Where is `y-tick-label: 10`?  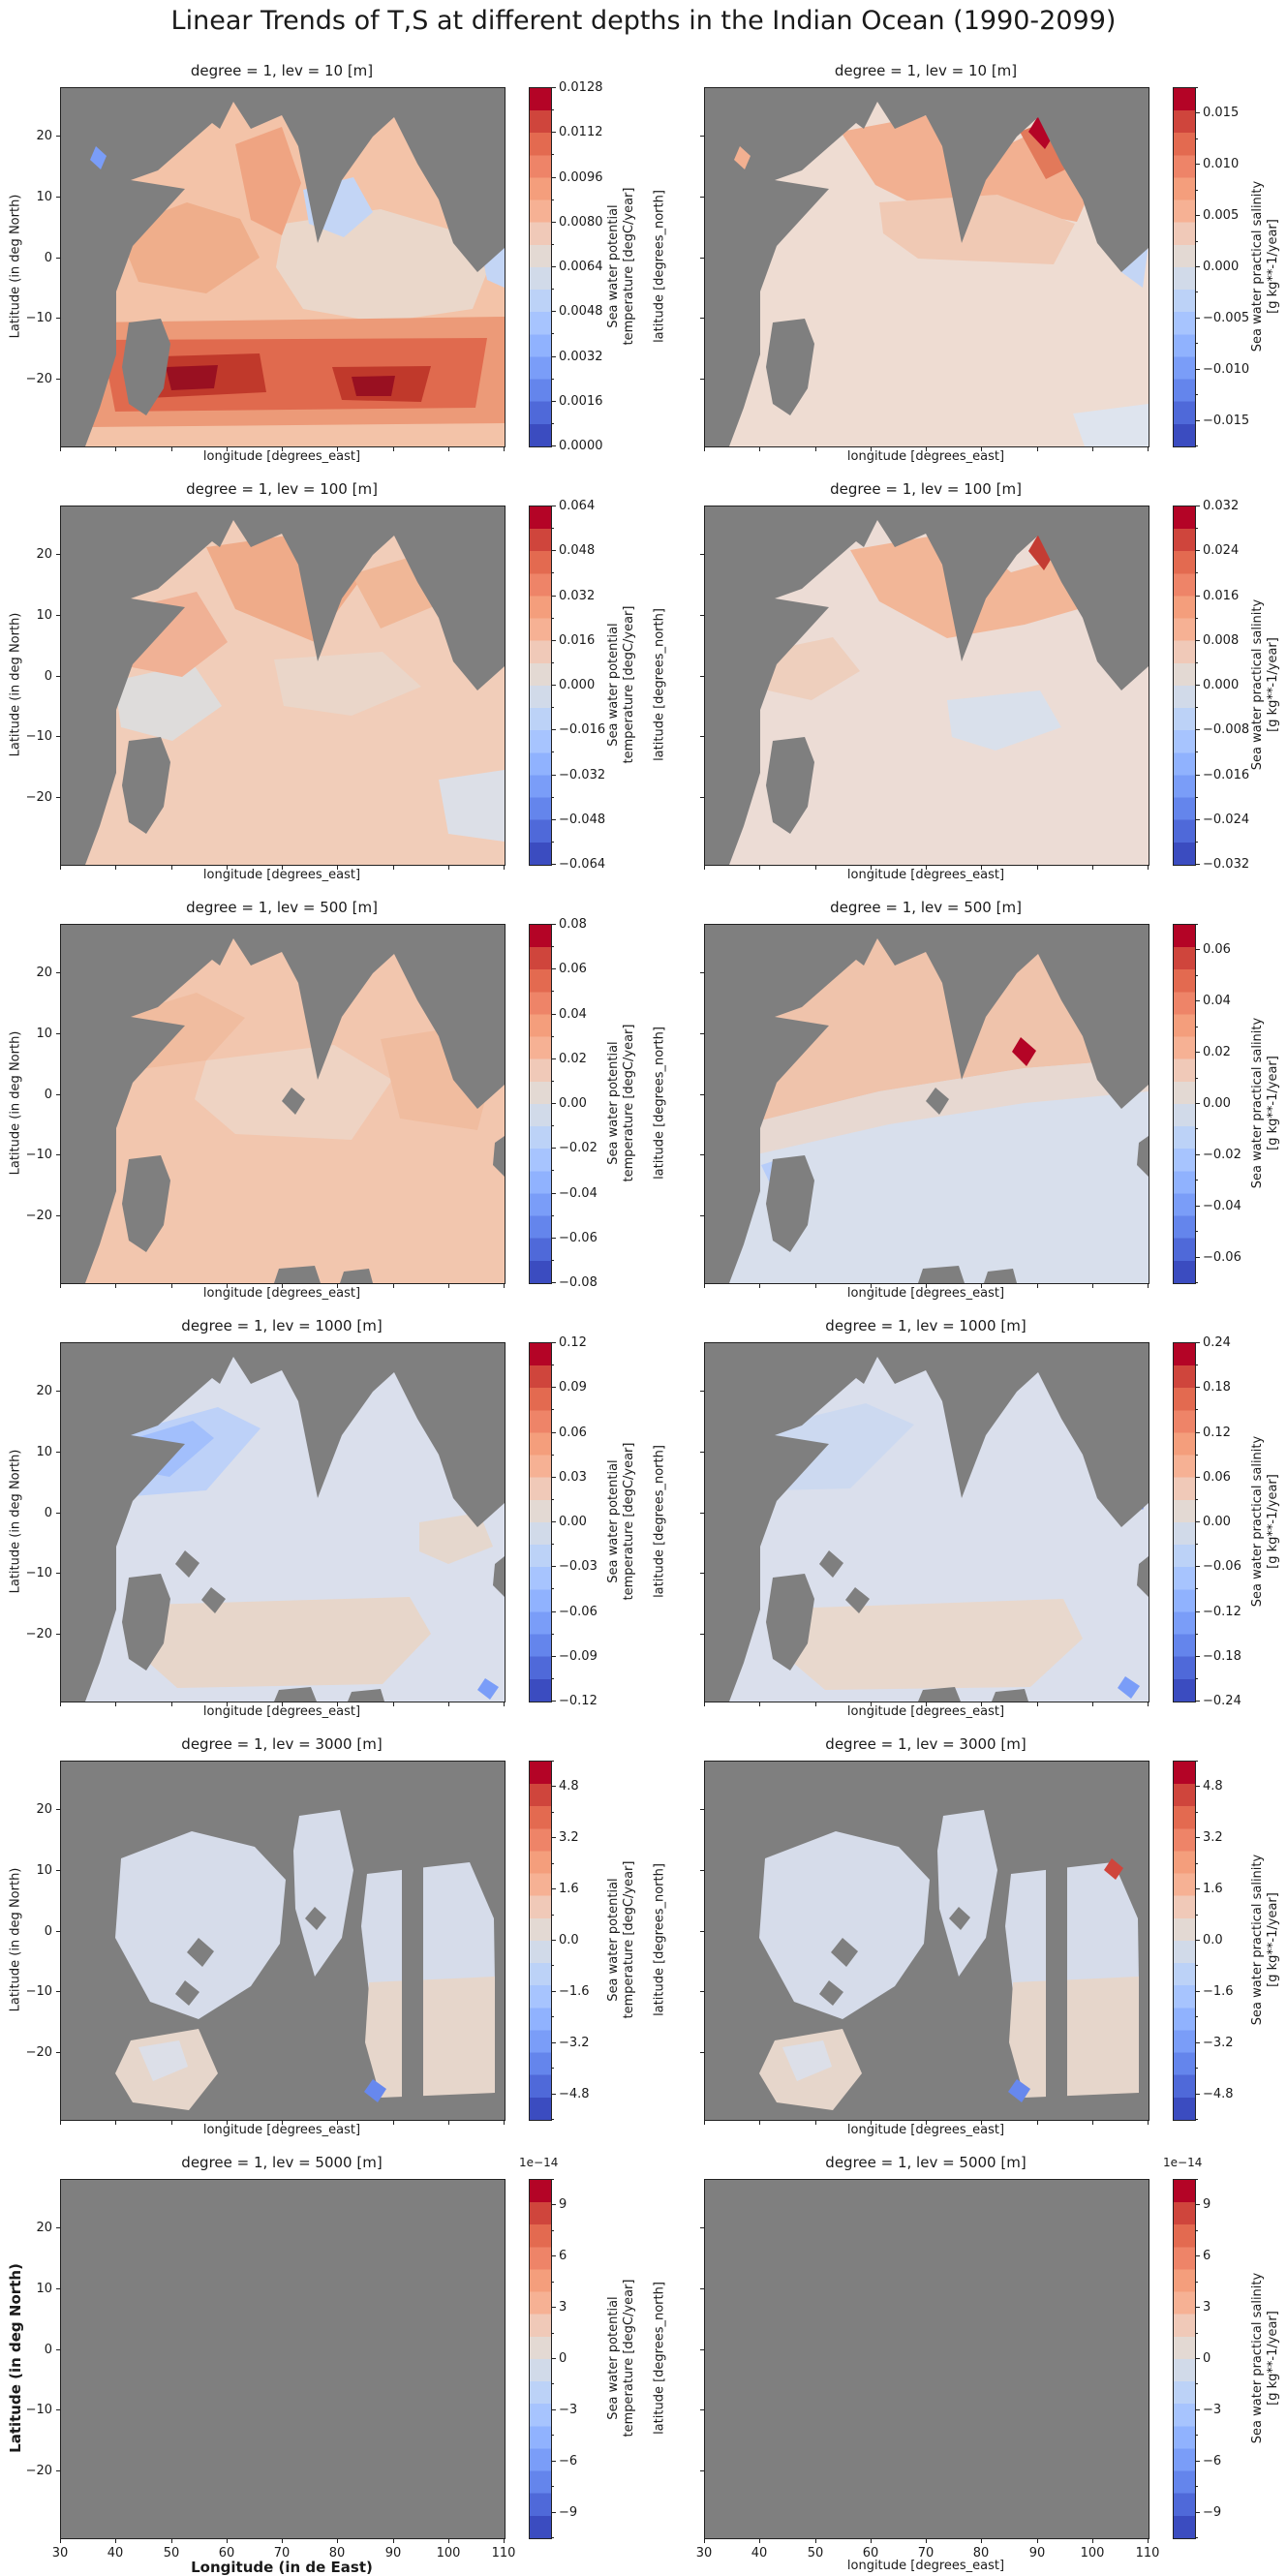
y-tick-label: 10 is located at coordinates (44, 197).